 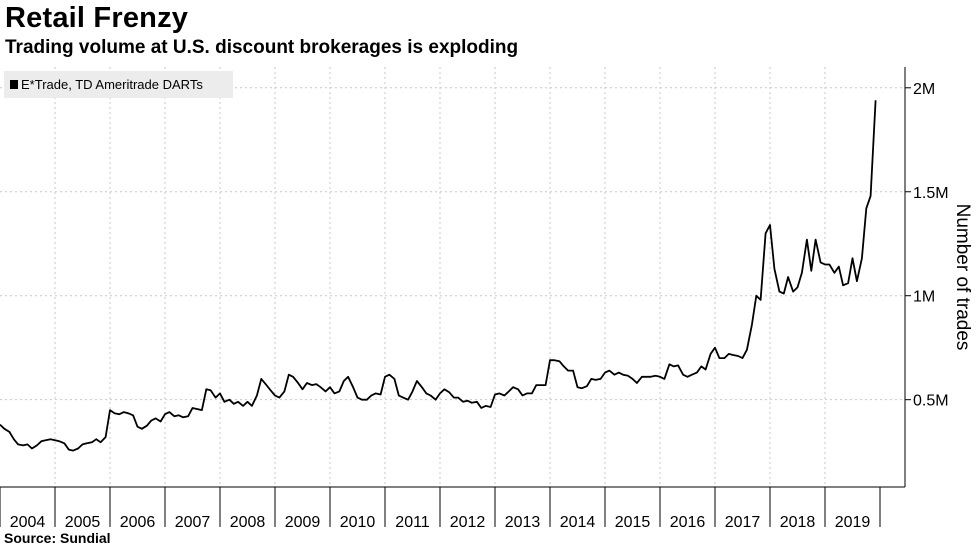 I want to click on x-tick-label: 2007, so click(x=193, y=522).